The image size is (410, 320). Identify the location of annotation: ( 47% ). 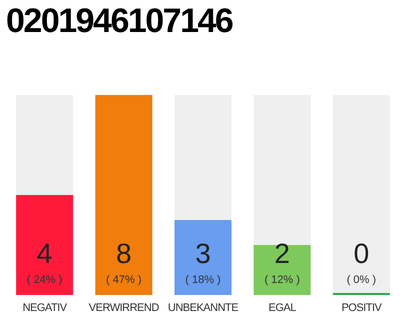
(124, 280).